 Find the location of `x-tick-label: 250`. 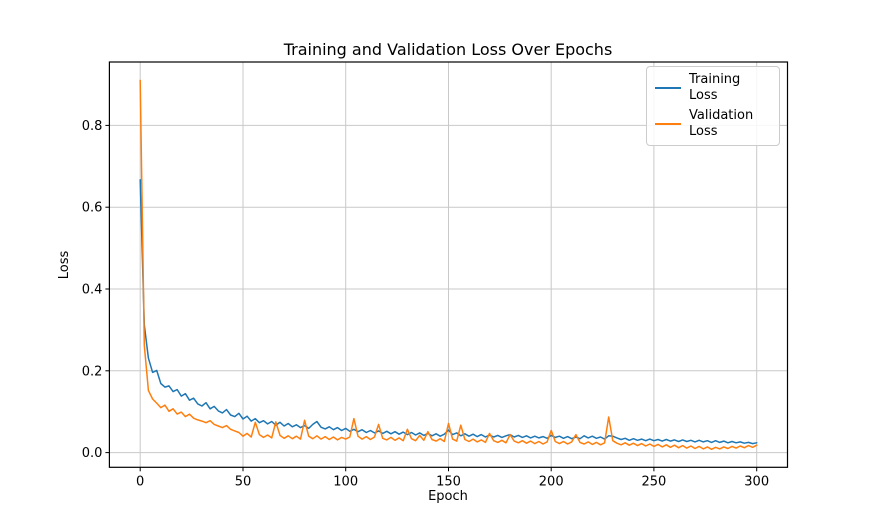

x-tick-label: 250 is located at coordinates (653, 481).